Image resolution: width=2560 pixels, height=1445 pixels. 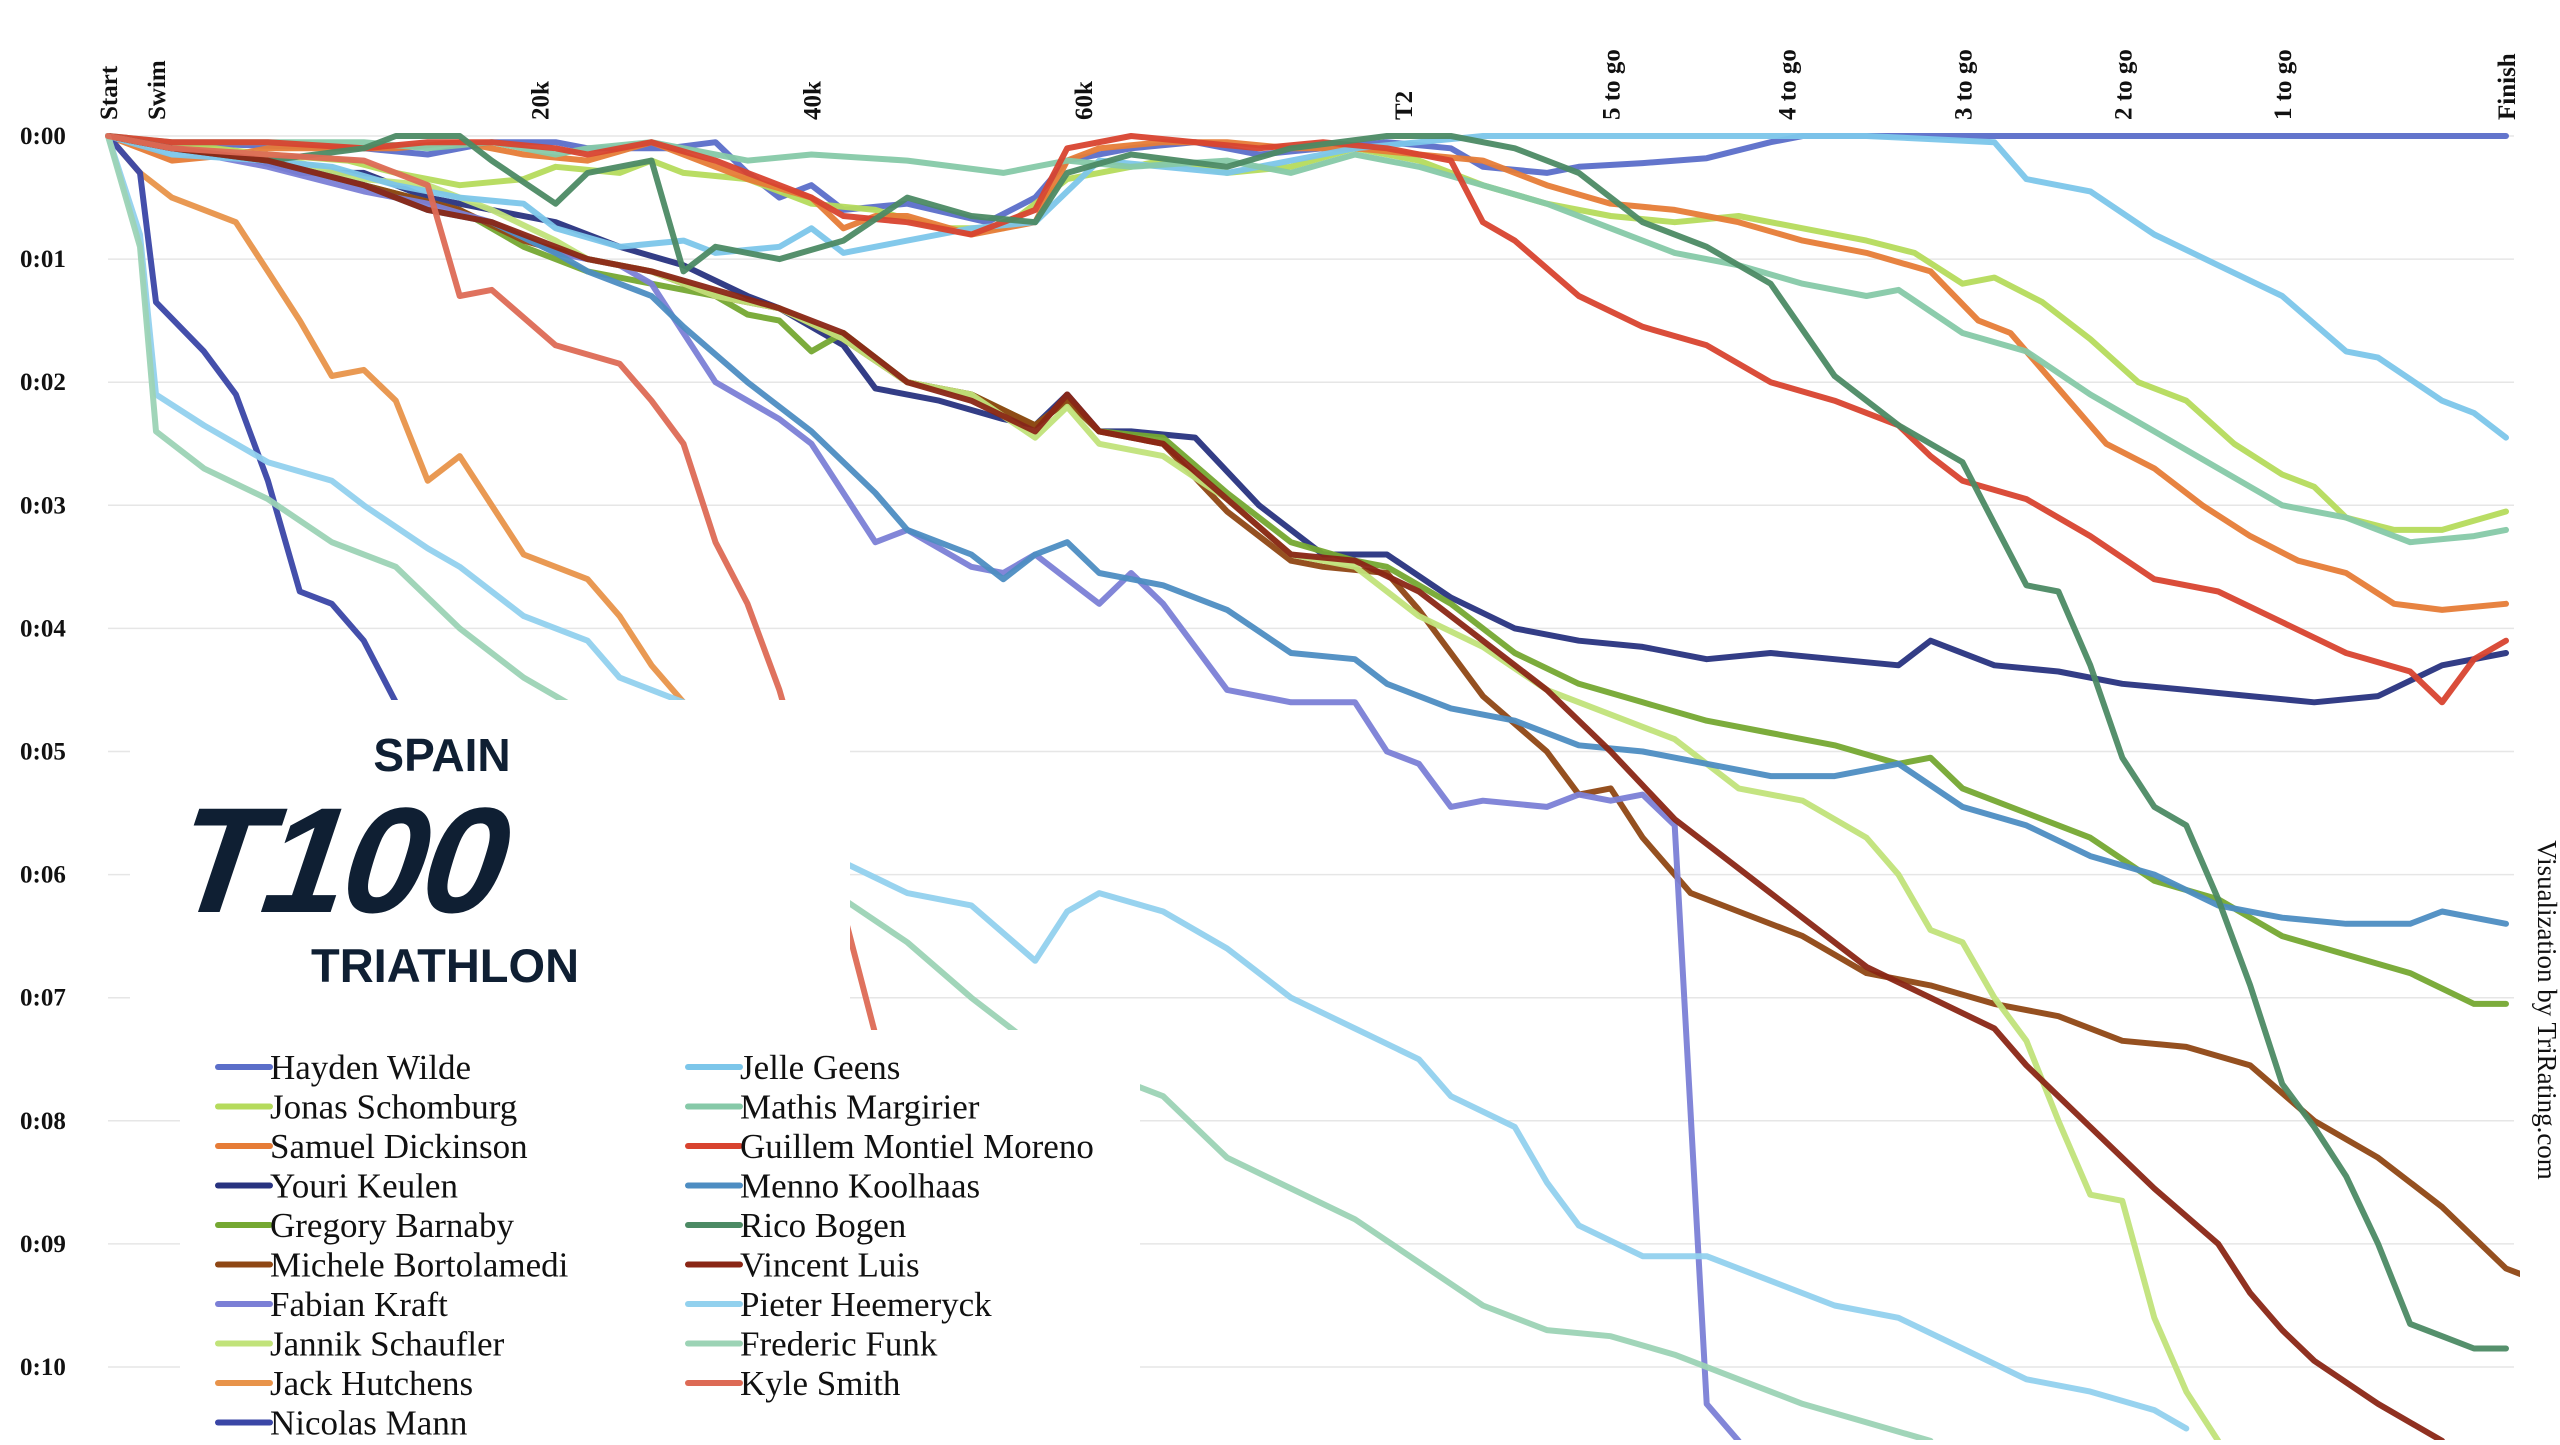 I want to click on legend-label: Jannik Schaufler, so click(x=387, y=1344).